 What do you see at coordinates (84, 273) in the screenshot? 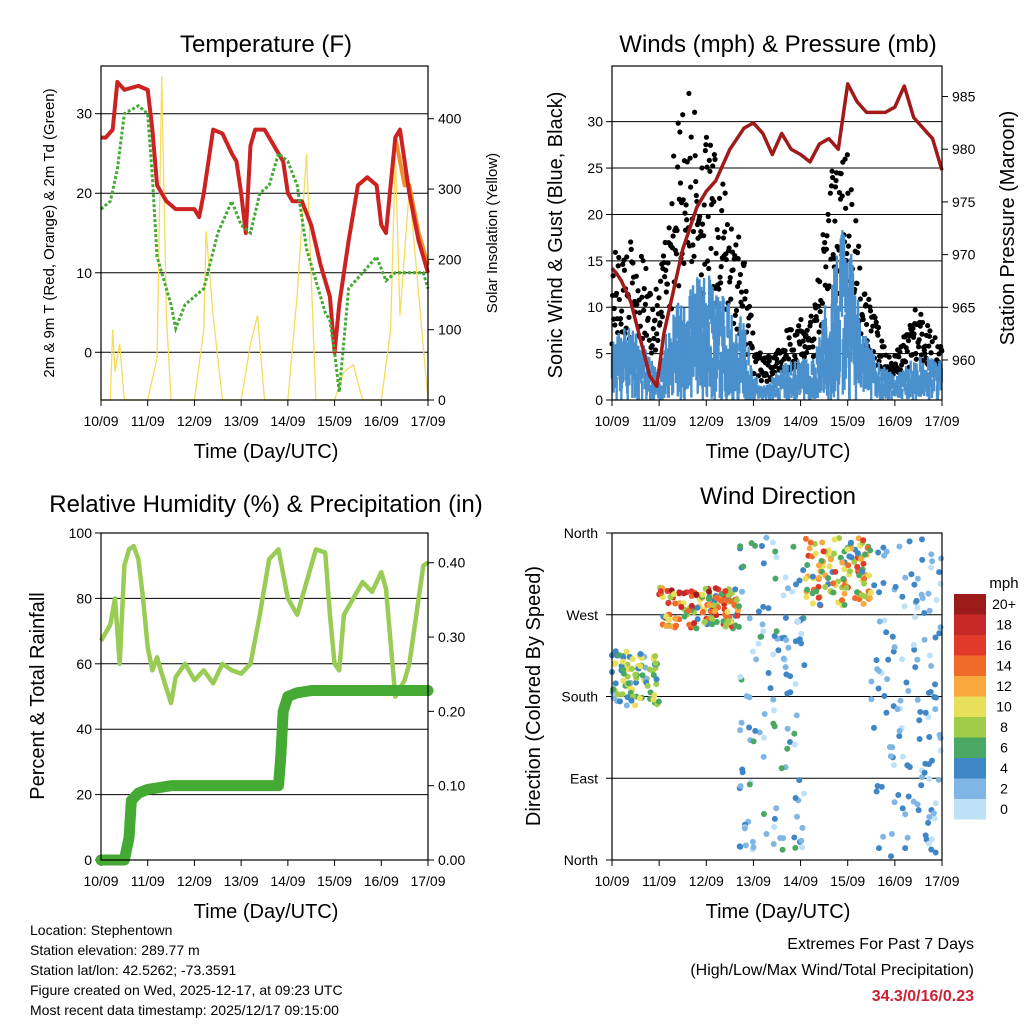
I see `temperature-ytick-label: 10` at bounding box center [84, 273].